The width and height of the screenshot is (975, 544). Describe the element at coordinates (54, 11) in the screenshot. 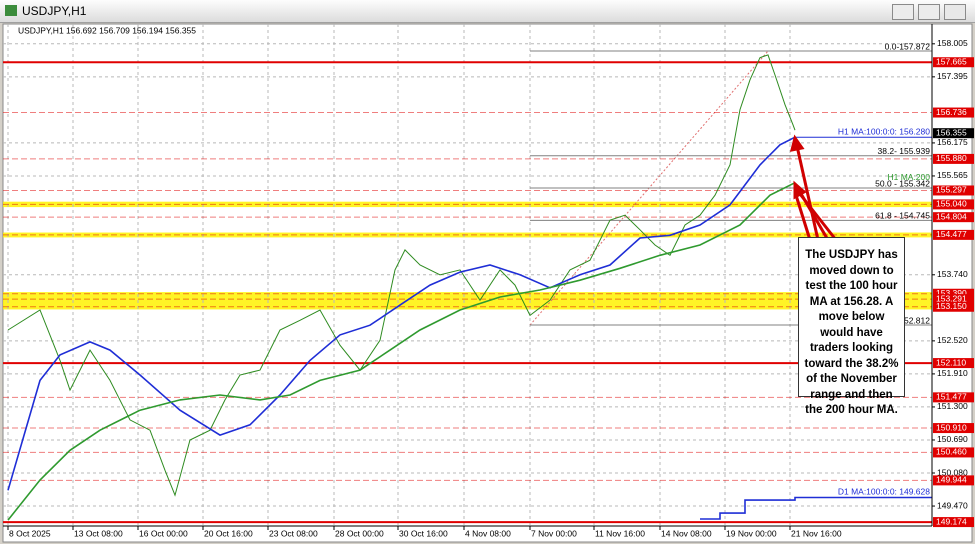

I see `window-title: USDJPY,H1` at that location.